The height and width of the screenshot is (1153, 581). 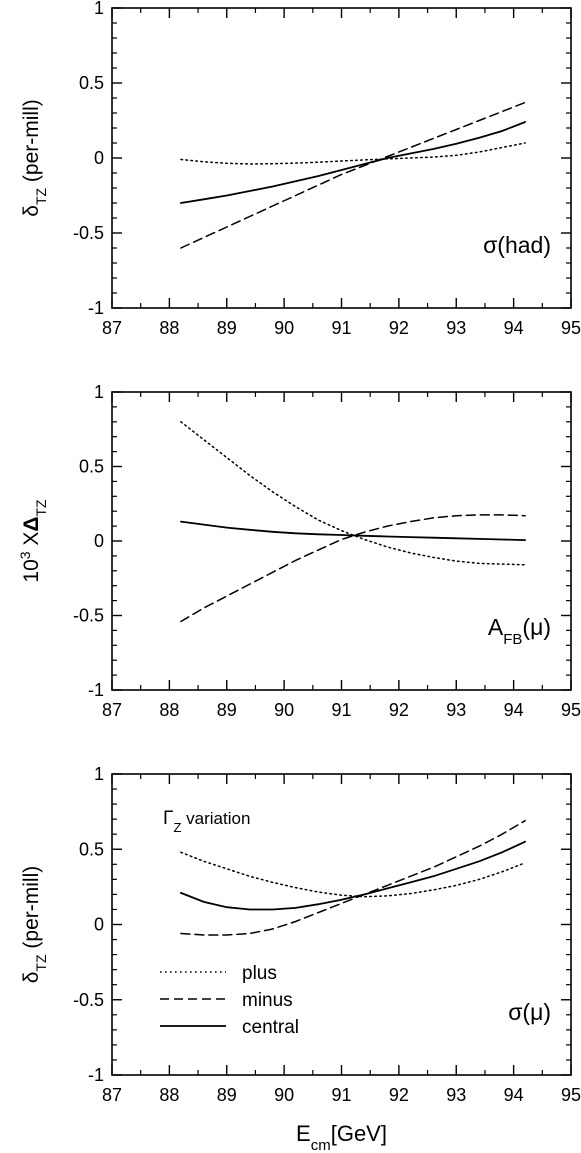 What do you see at coordinates (259, 973) in the screenshot?
I see `legend-label-plus: plus` at bounding box center [259, 973].